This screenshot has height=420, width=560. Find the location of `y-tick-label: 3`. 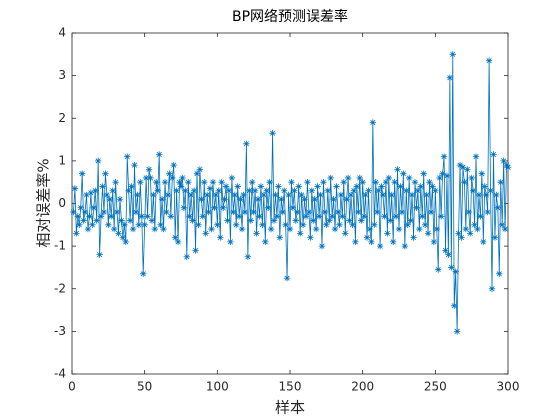

y-tick-label: 3 is located at coordinates (62, 75).